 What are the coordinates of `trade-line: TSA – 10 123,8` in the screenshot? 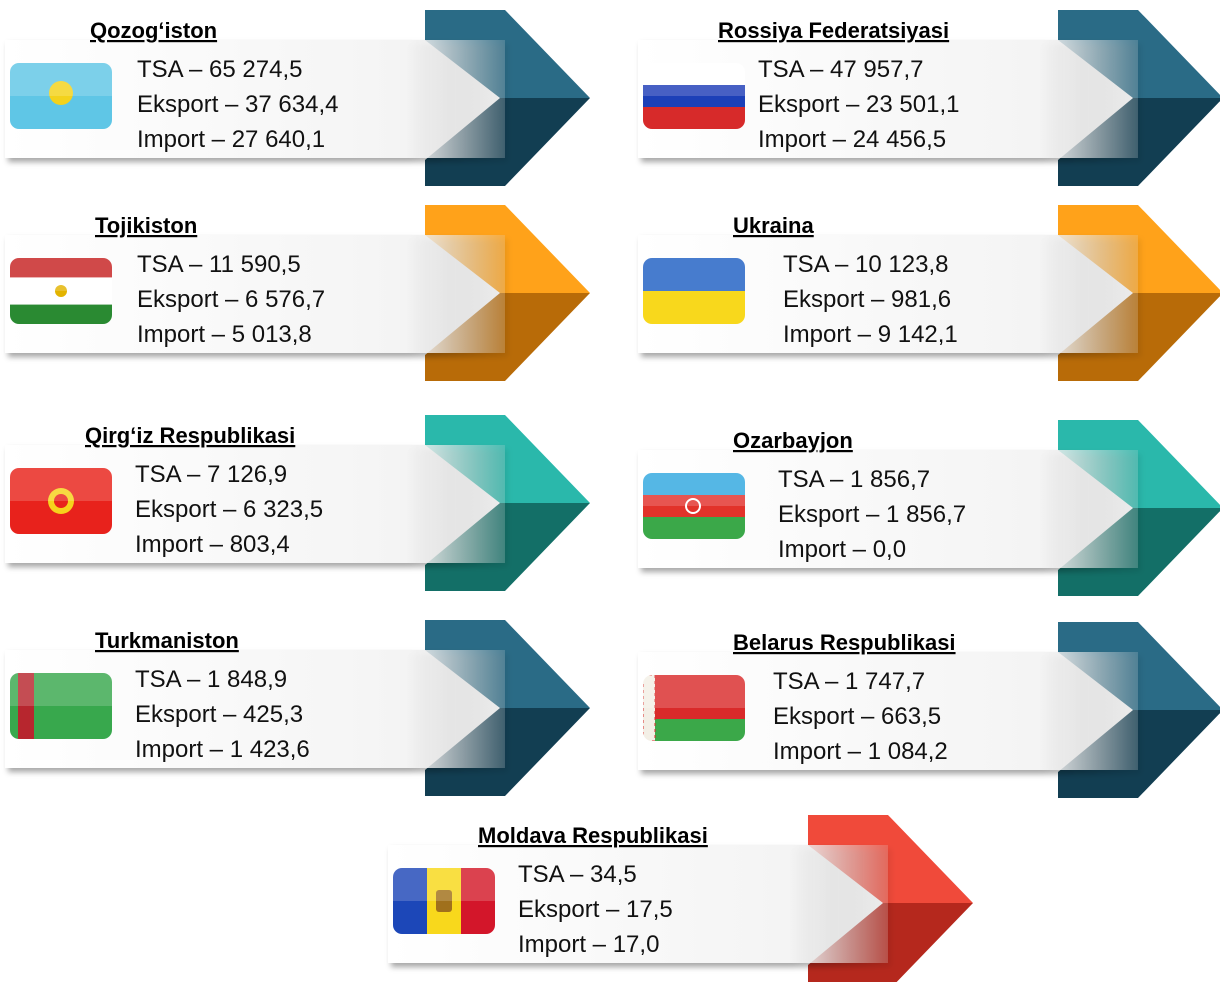 It's located at (865, 264).